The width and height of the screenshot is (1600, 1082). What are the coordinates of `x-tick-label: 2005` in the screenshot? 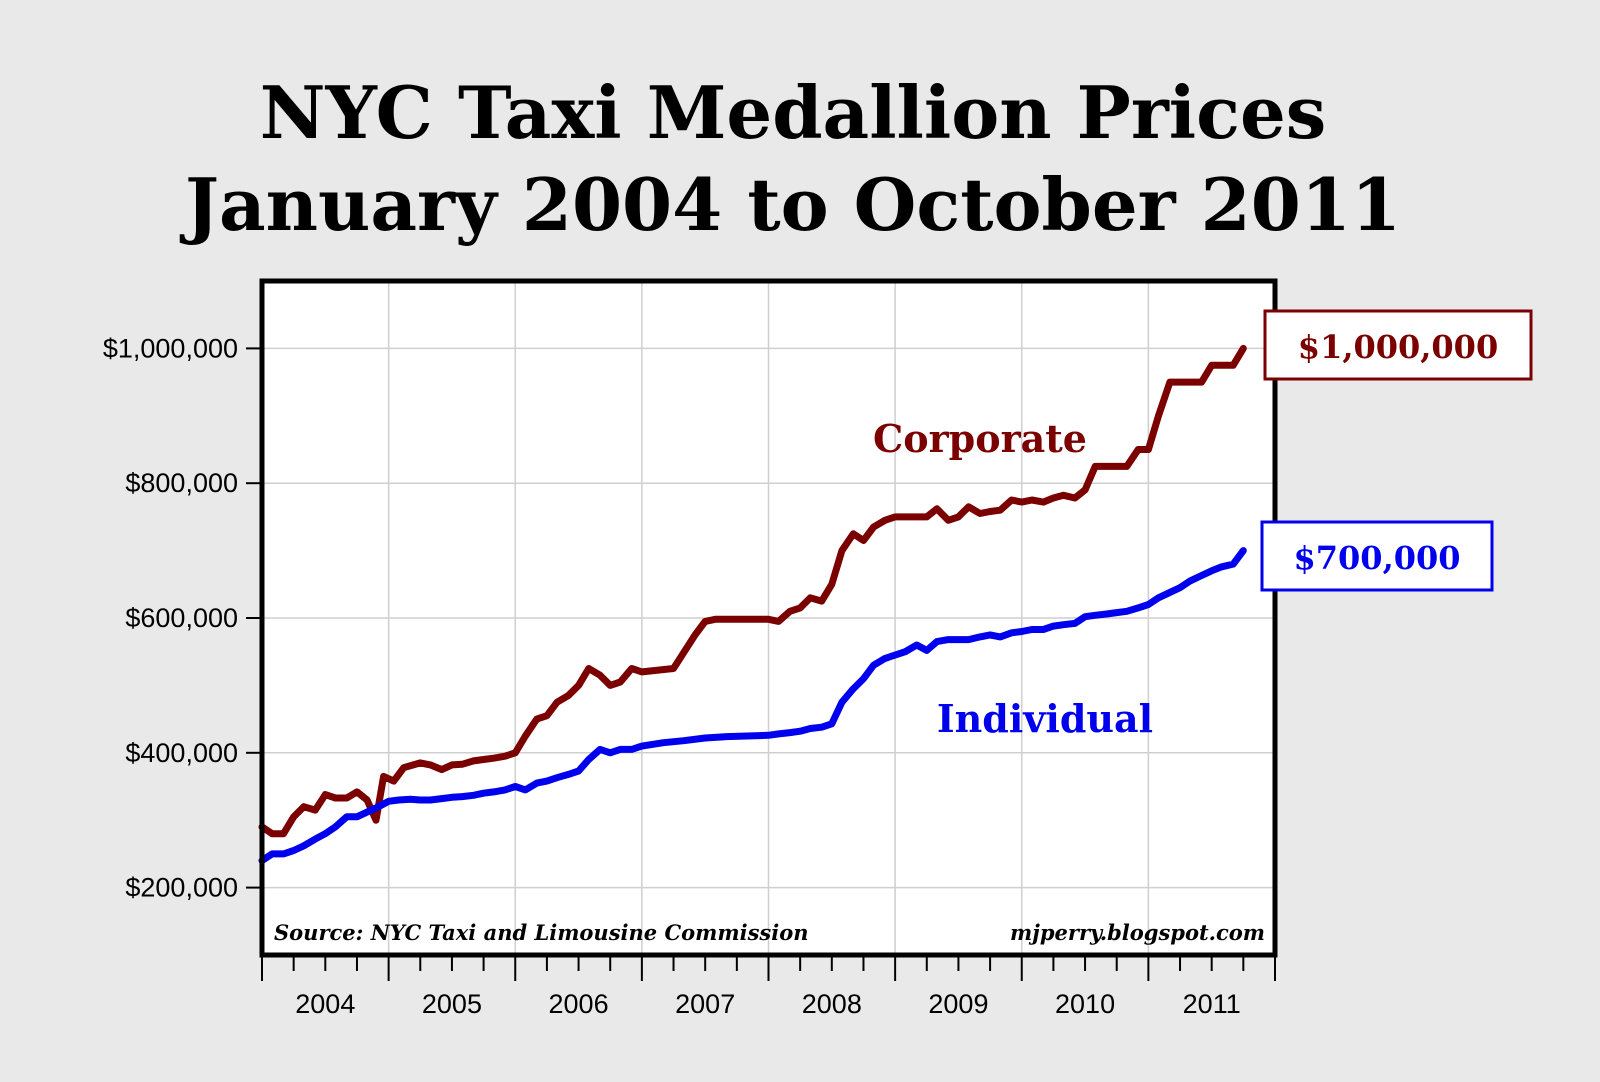 It's located at (452, 1004).